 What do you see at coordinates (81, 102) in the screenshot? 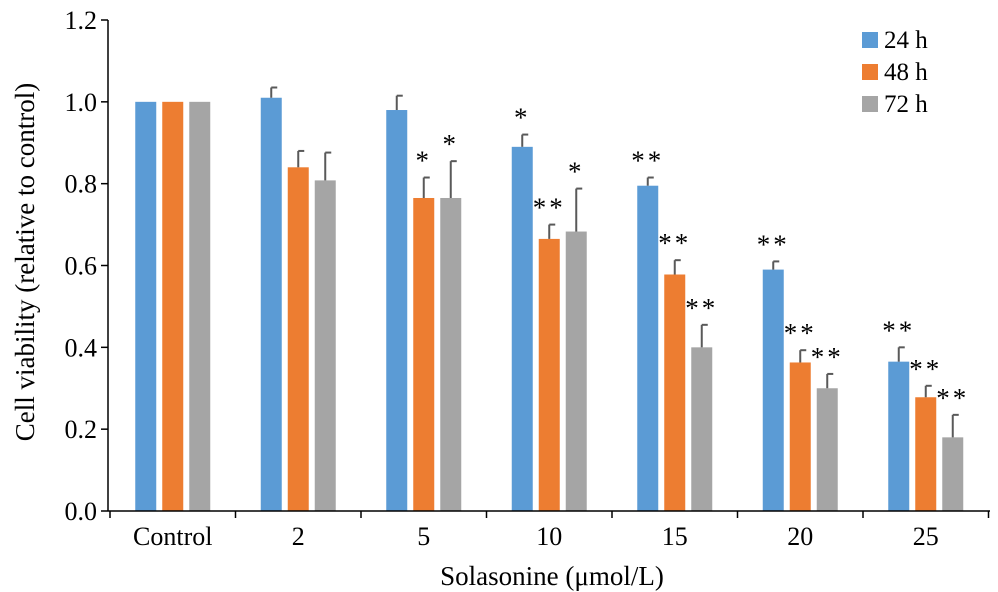
I see `y-tick-label: 1.0` at bounding box center [81, 102].